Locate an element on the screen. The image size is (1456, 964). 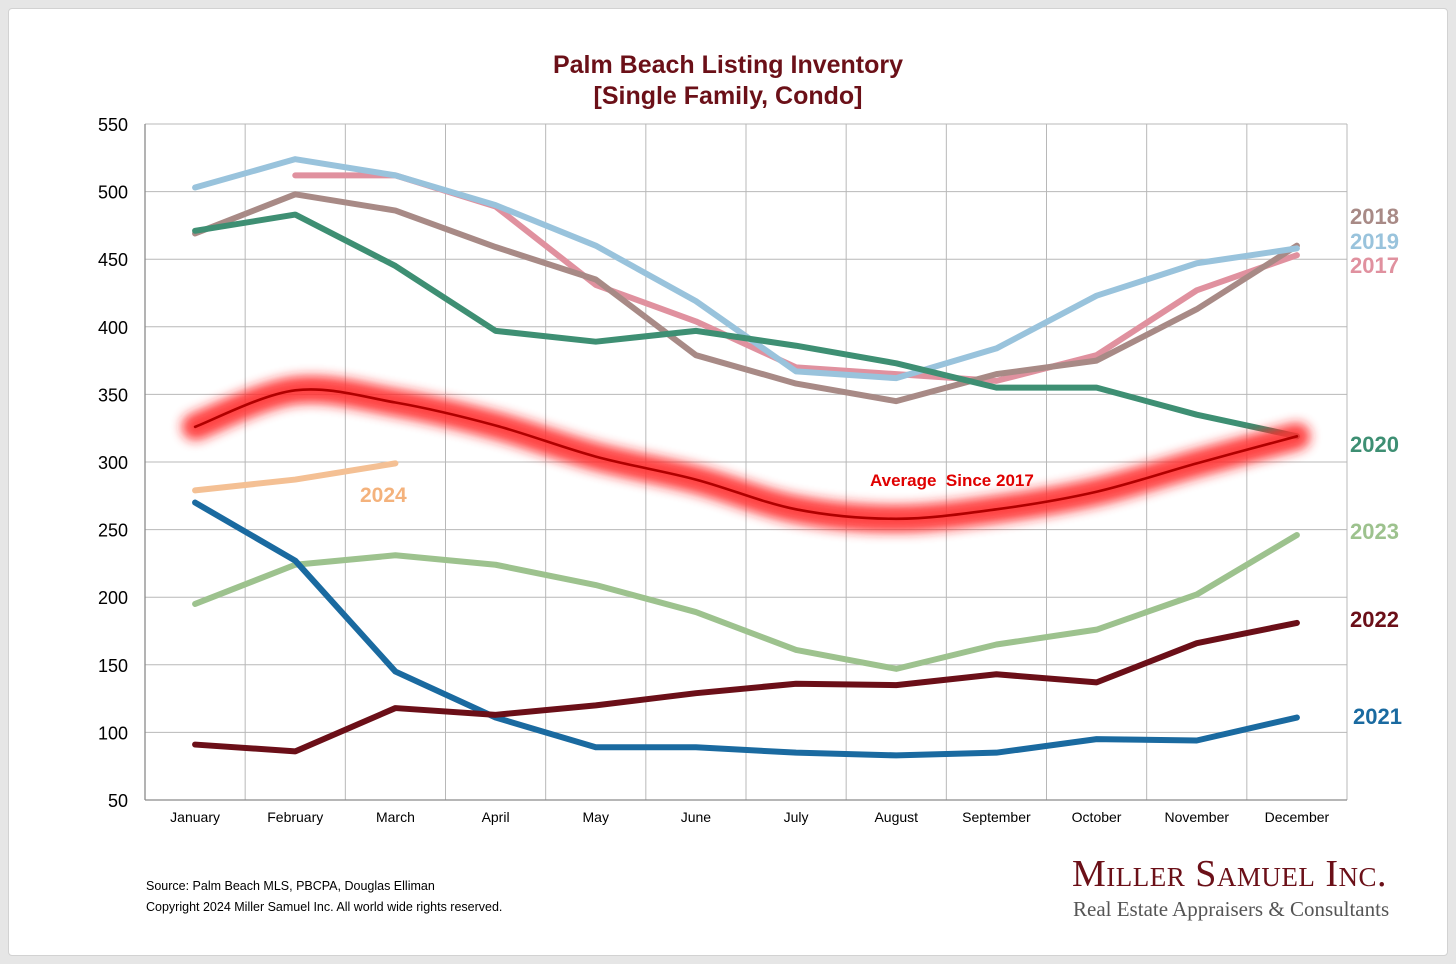
chart-title: Palm Beach Listing Inventory is located at coordinates (728, 65).